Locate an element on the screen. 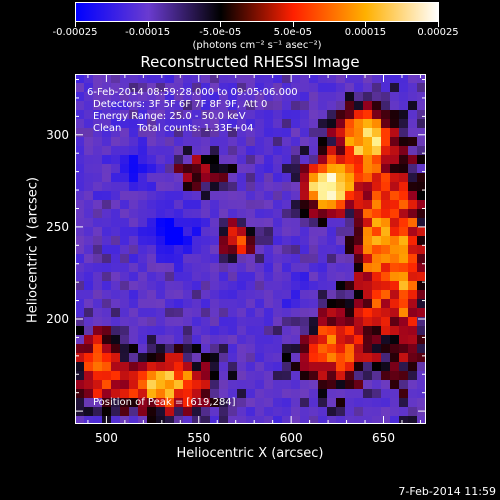 The image size is (500, 500). x-tick-label: 550 is located at coordinates (198, 438).